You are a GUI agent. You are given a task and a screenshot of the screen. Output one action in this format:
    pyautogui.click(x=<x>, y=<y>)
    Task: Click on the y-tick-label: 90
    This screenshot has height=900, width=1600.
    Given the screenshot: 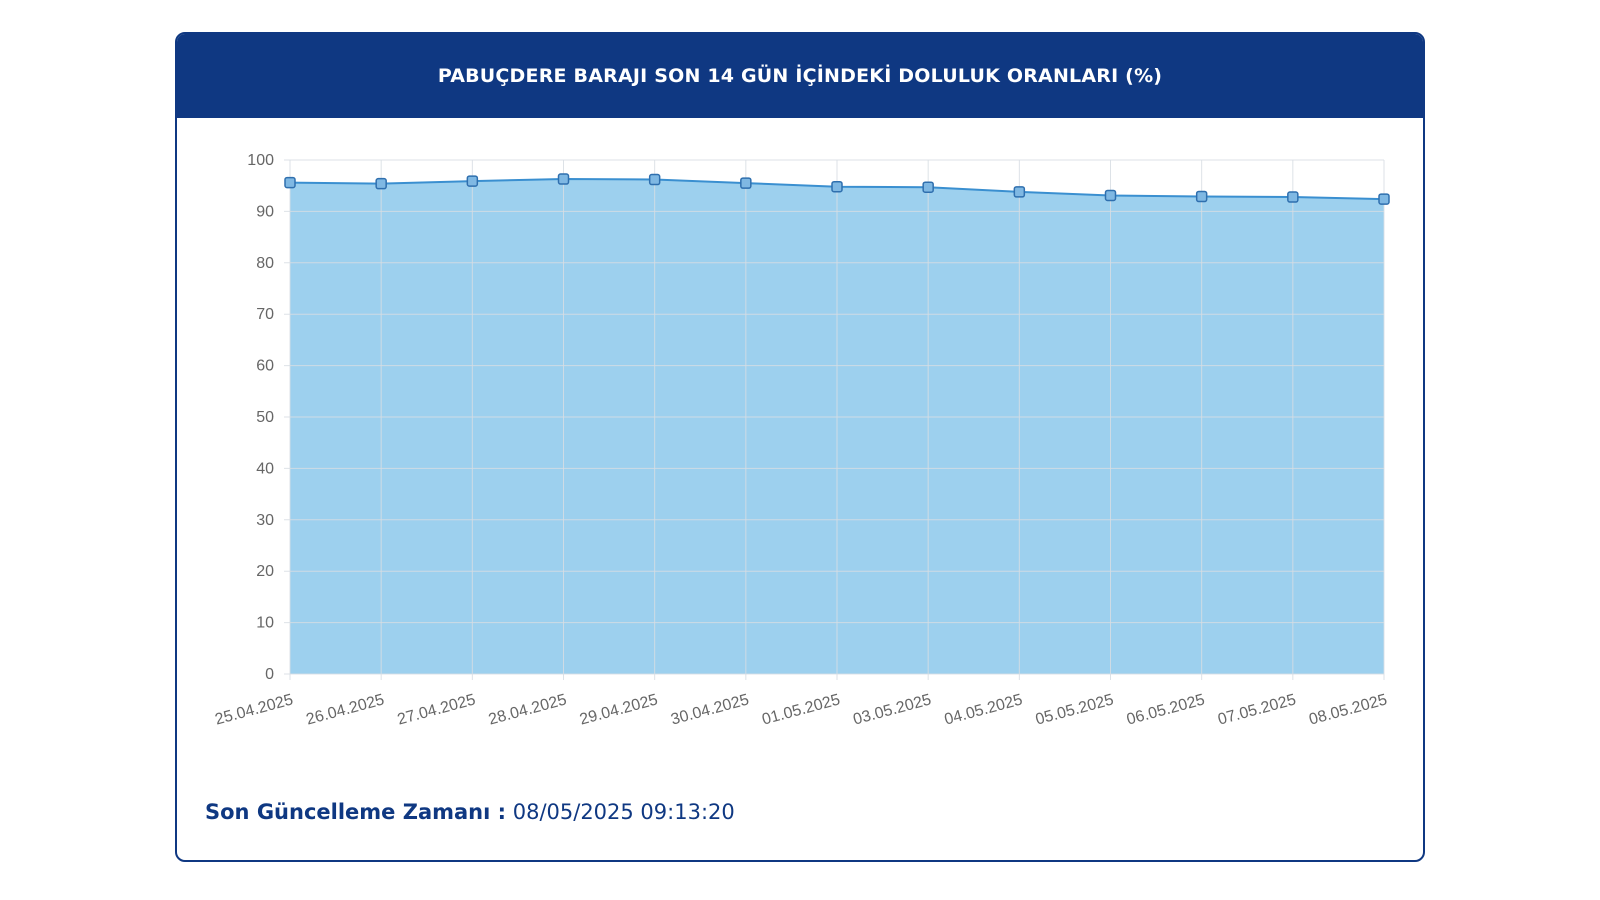 What is the action you would take?
    pyautogui.click(x=265, y=211)
    